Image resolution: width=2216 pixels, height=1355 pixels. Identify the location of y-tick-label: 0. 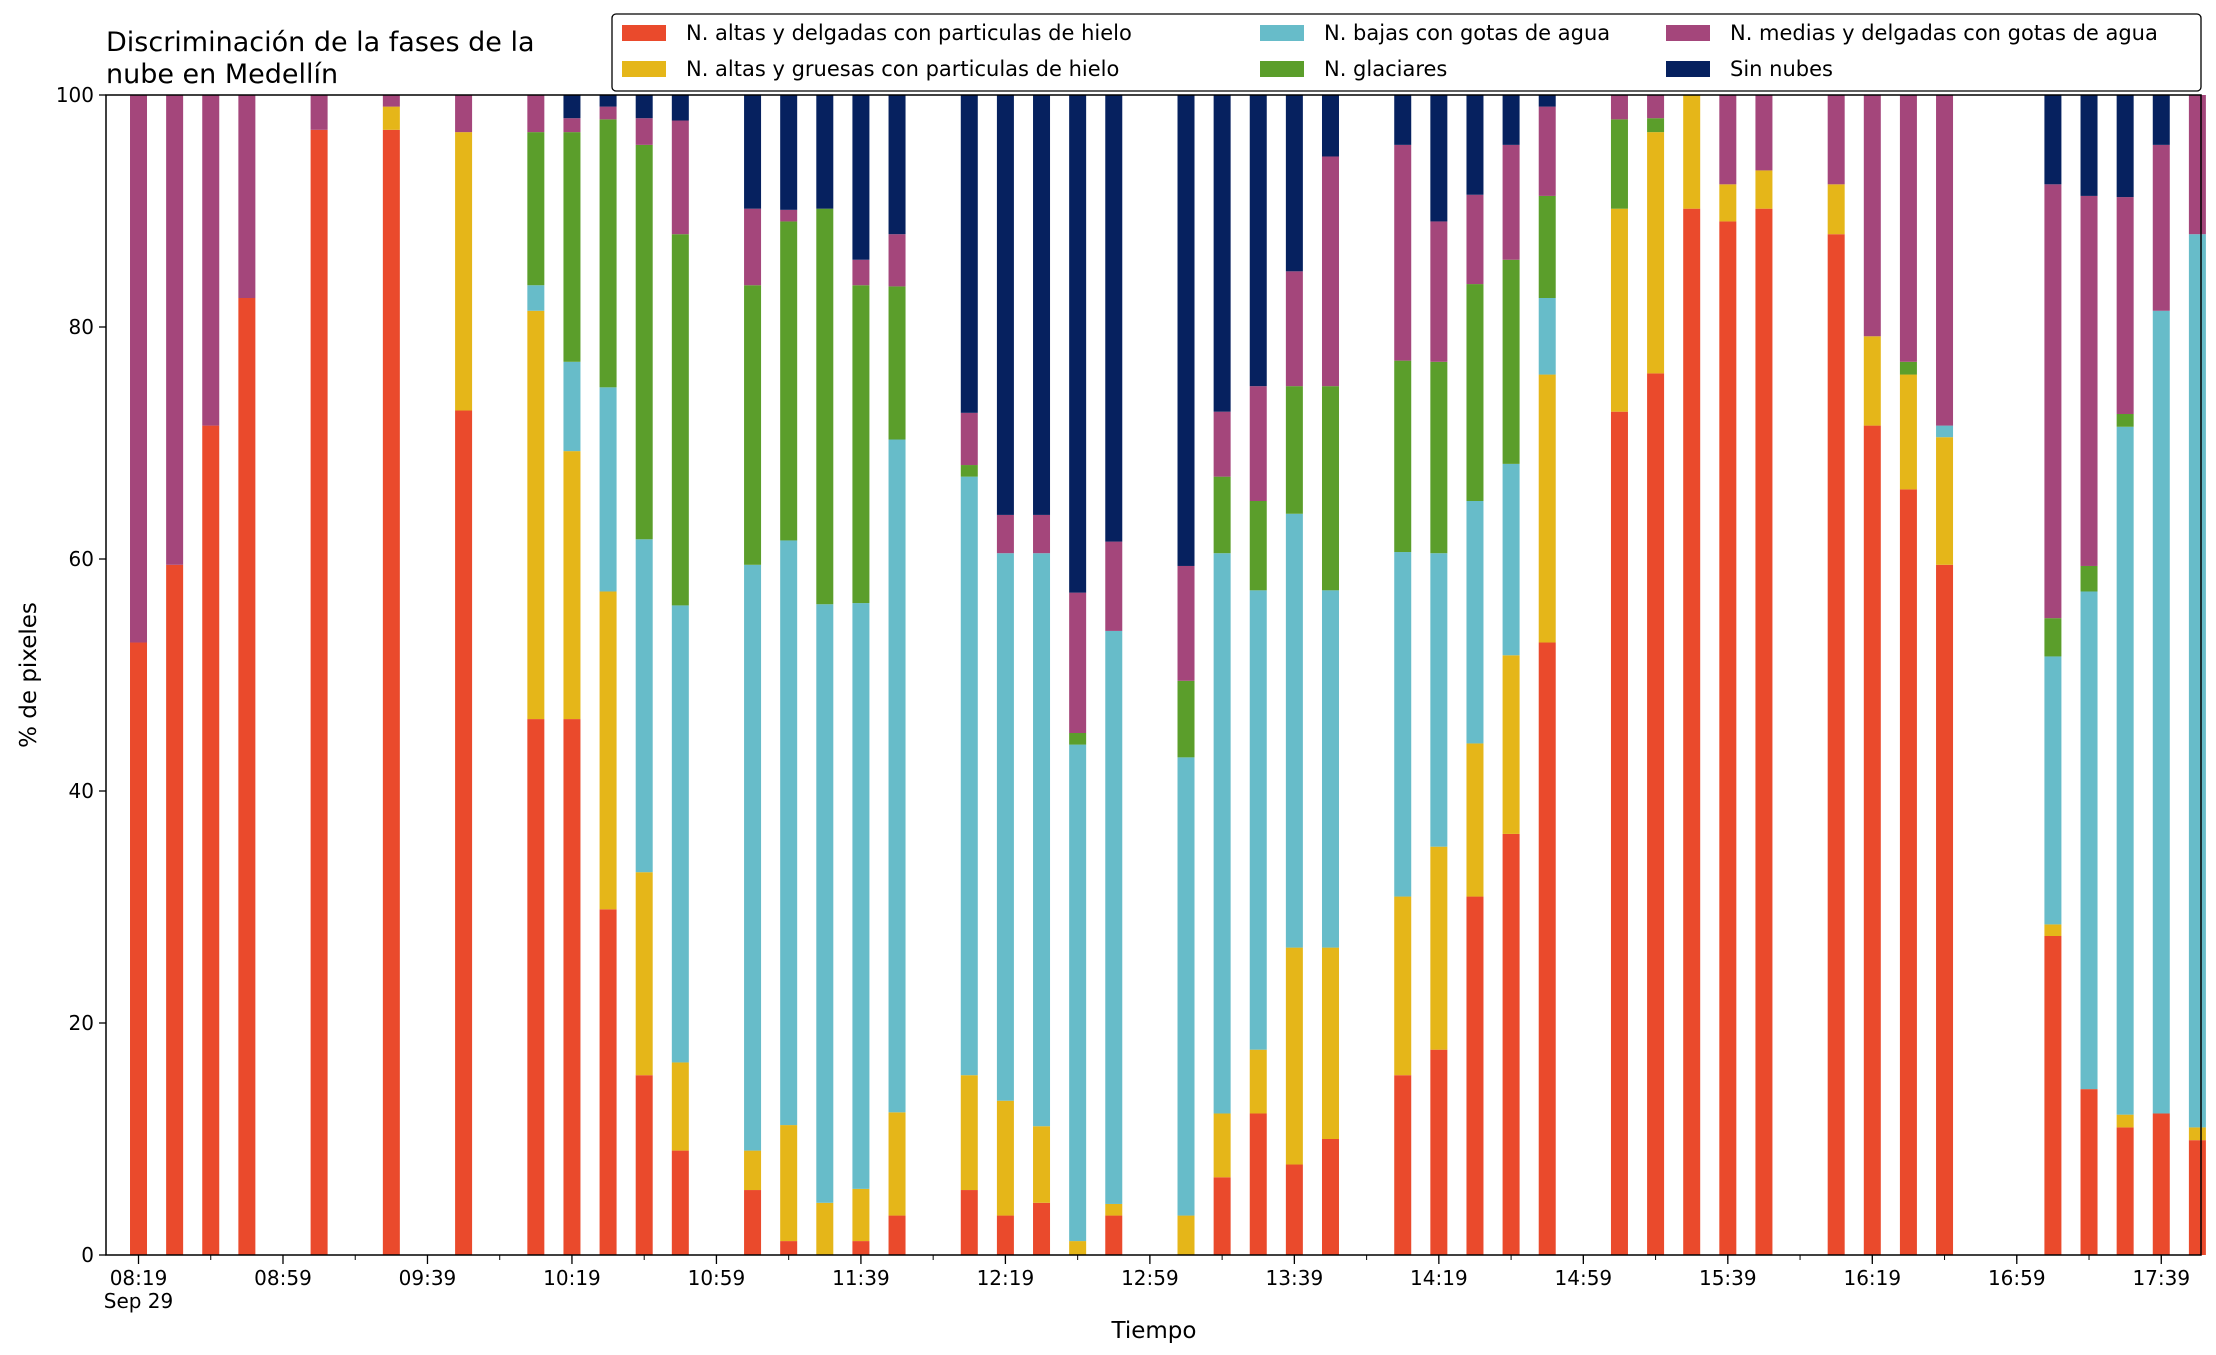
(87, 1255).